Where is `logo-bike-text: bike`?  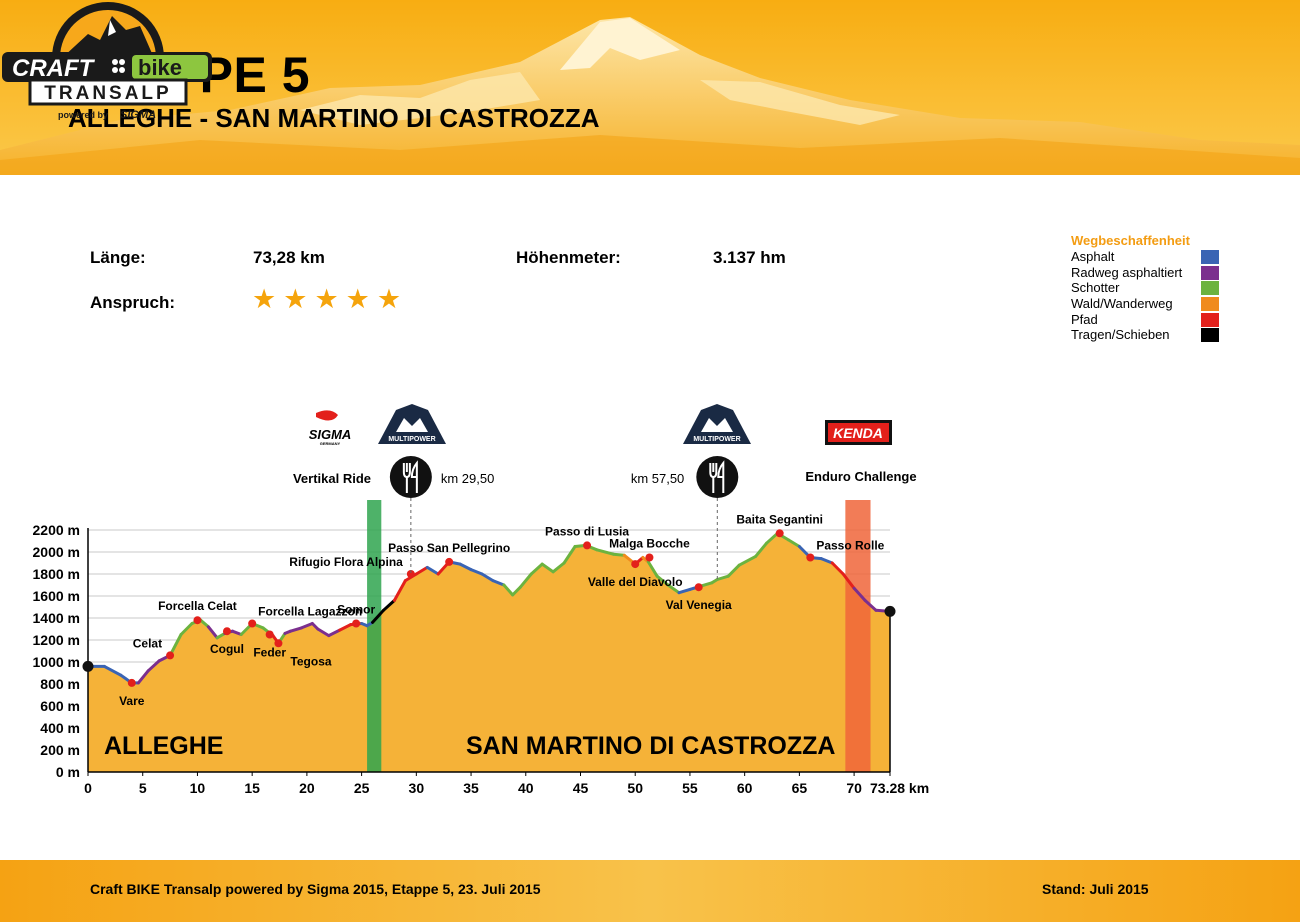
logo-bike-text: bike is located at coordinates (160, 67).